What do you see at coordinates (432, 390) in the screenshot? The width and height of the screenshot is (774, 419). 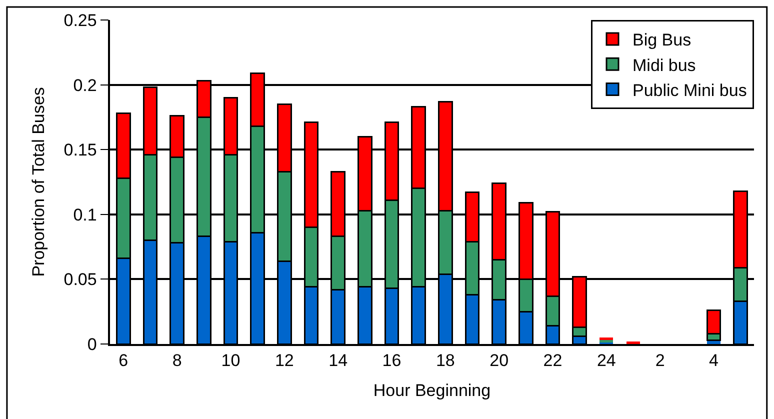 I see `x-axis-title: Hour Beginning` at bounding box center [432, 390].